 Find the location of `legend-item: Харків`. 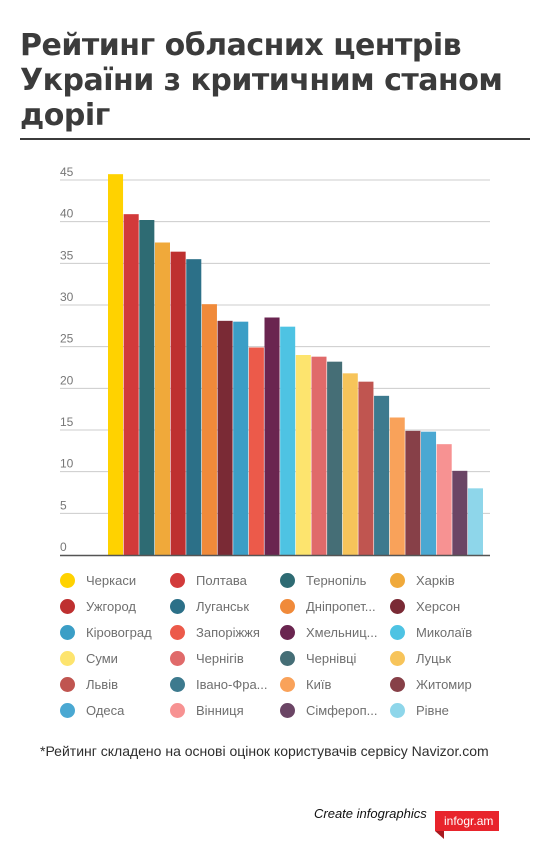

legend-item: Харків is located at coordinates (422, 580).